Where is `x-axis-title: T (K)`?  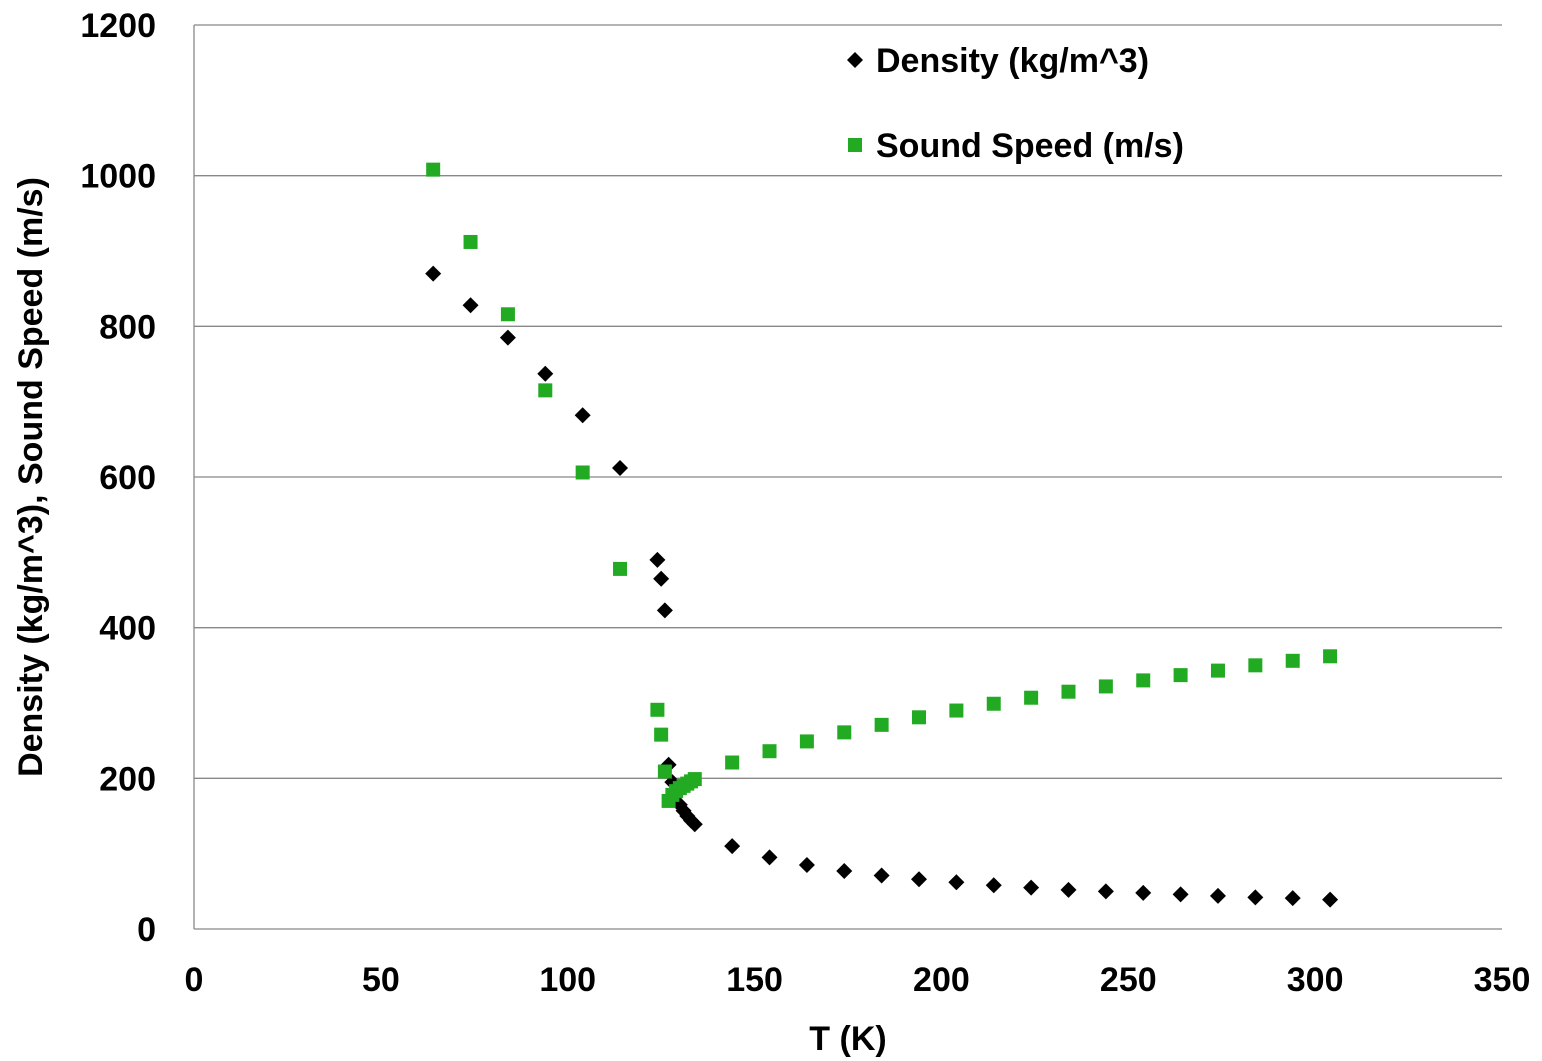
x-axis-title: T (K) is located at coordinates (847, 1039).